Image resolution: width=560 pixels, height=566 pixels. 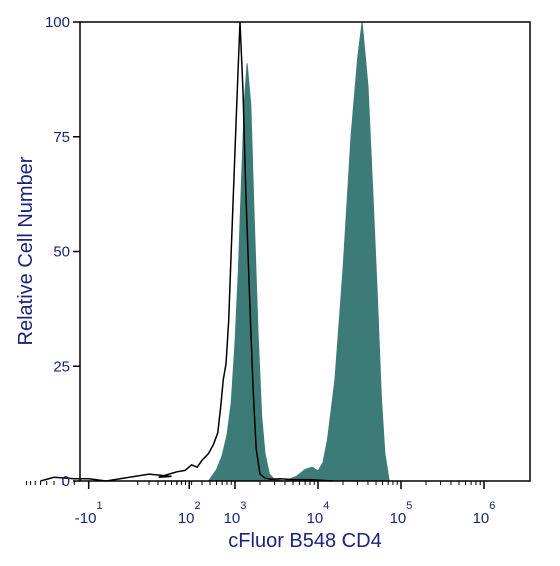 I want to click on x-tick-label: 10⁴, so click(x=318, y=513).